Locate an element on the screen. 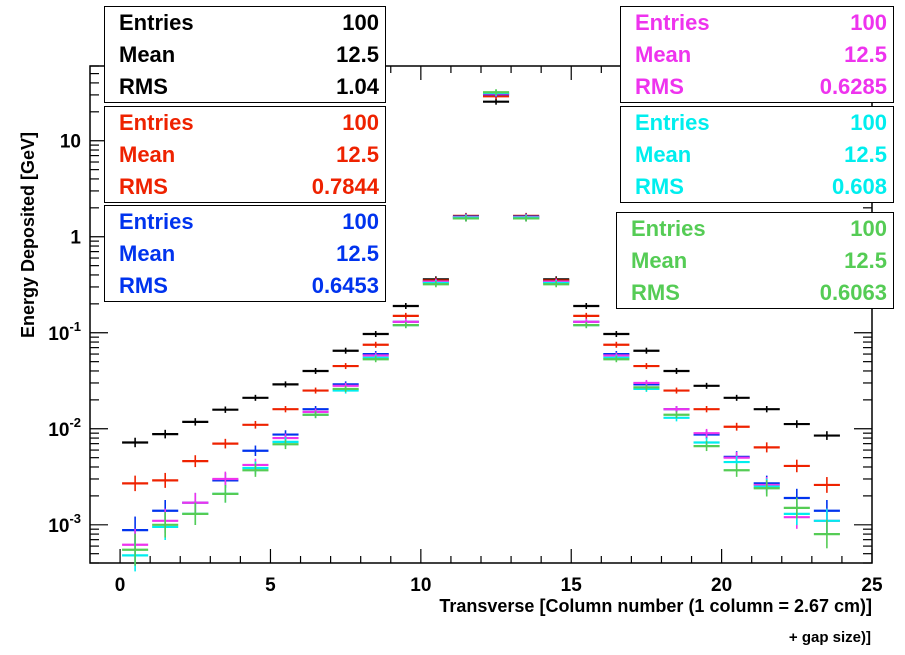 Image resolution: width=905 pixels, height=655 pixels. y-tick-label: 10⁻³ is located at coordinates (64, 524).